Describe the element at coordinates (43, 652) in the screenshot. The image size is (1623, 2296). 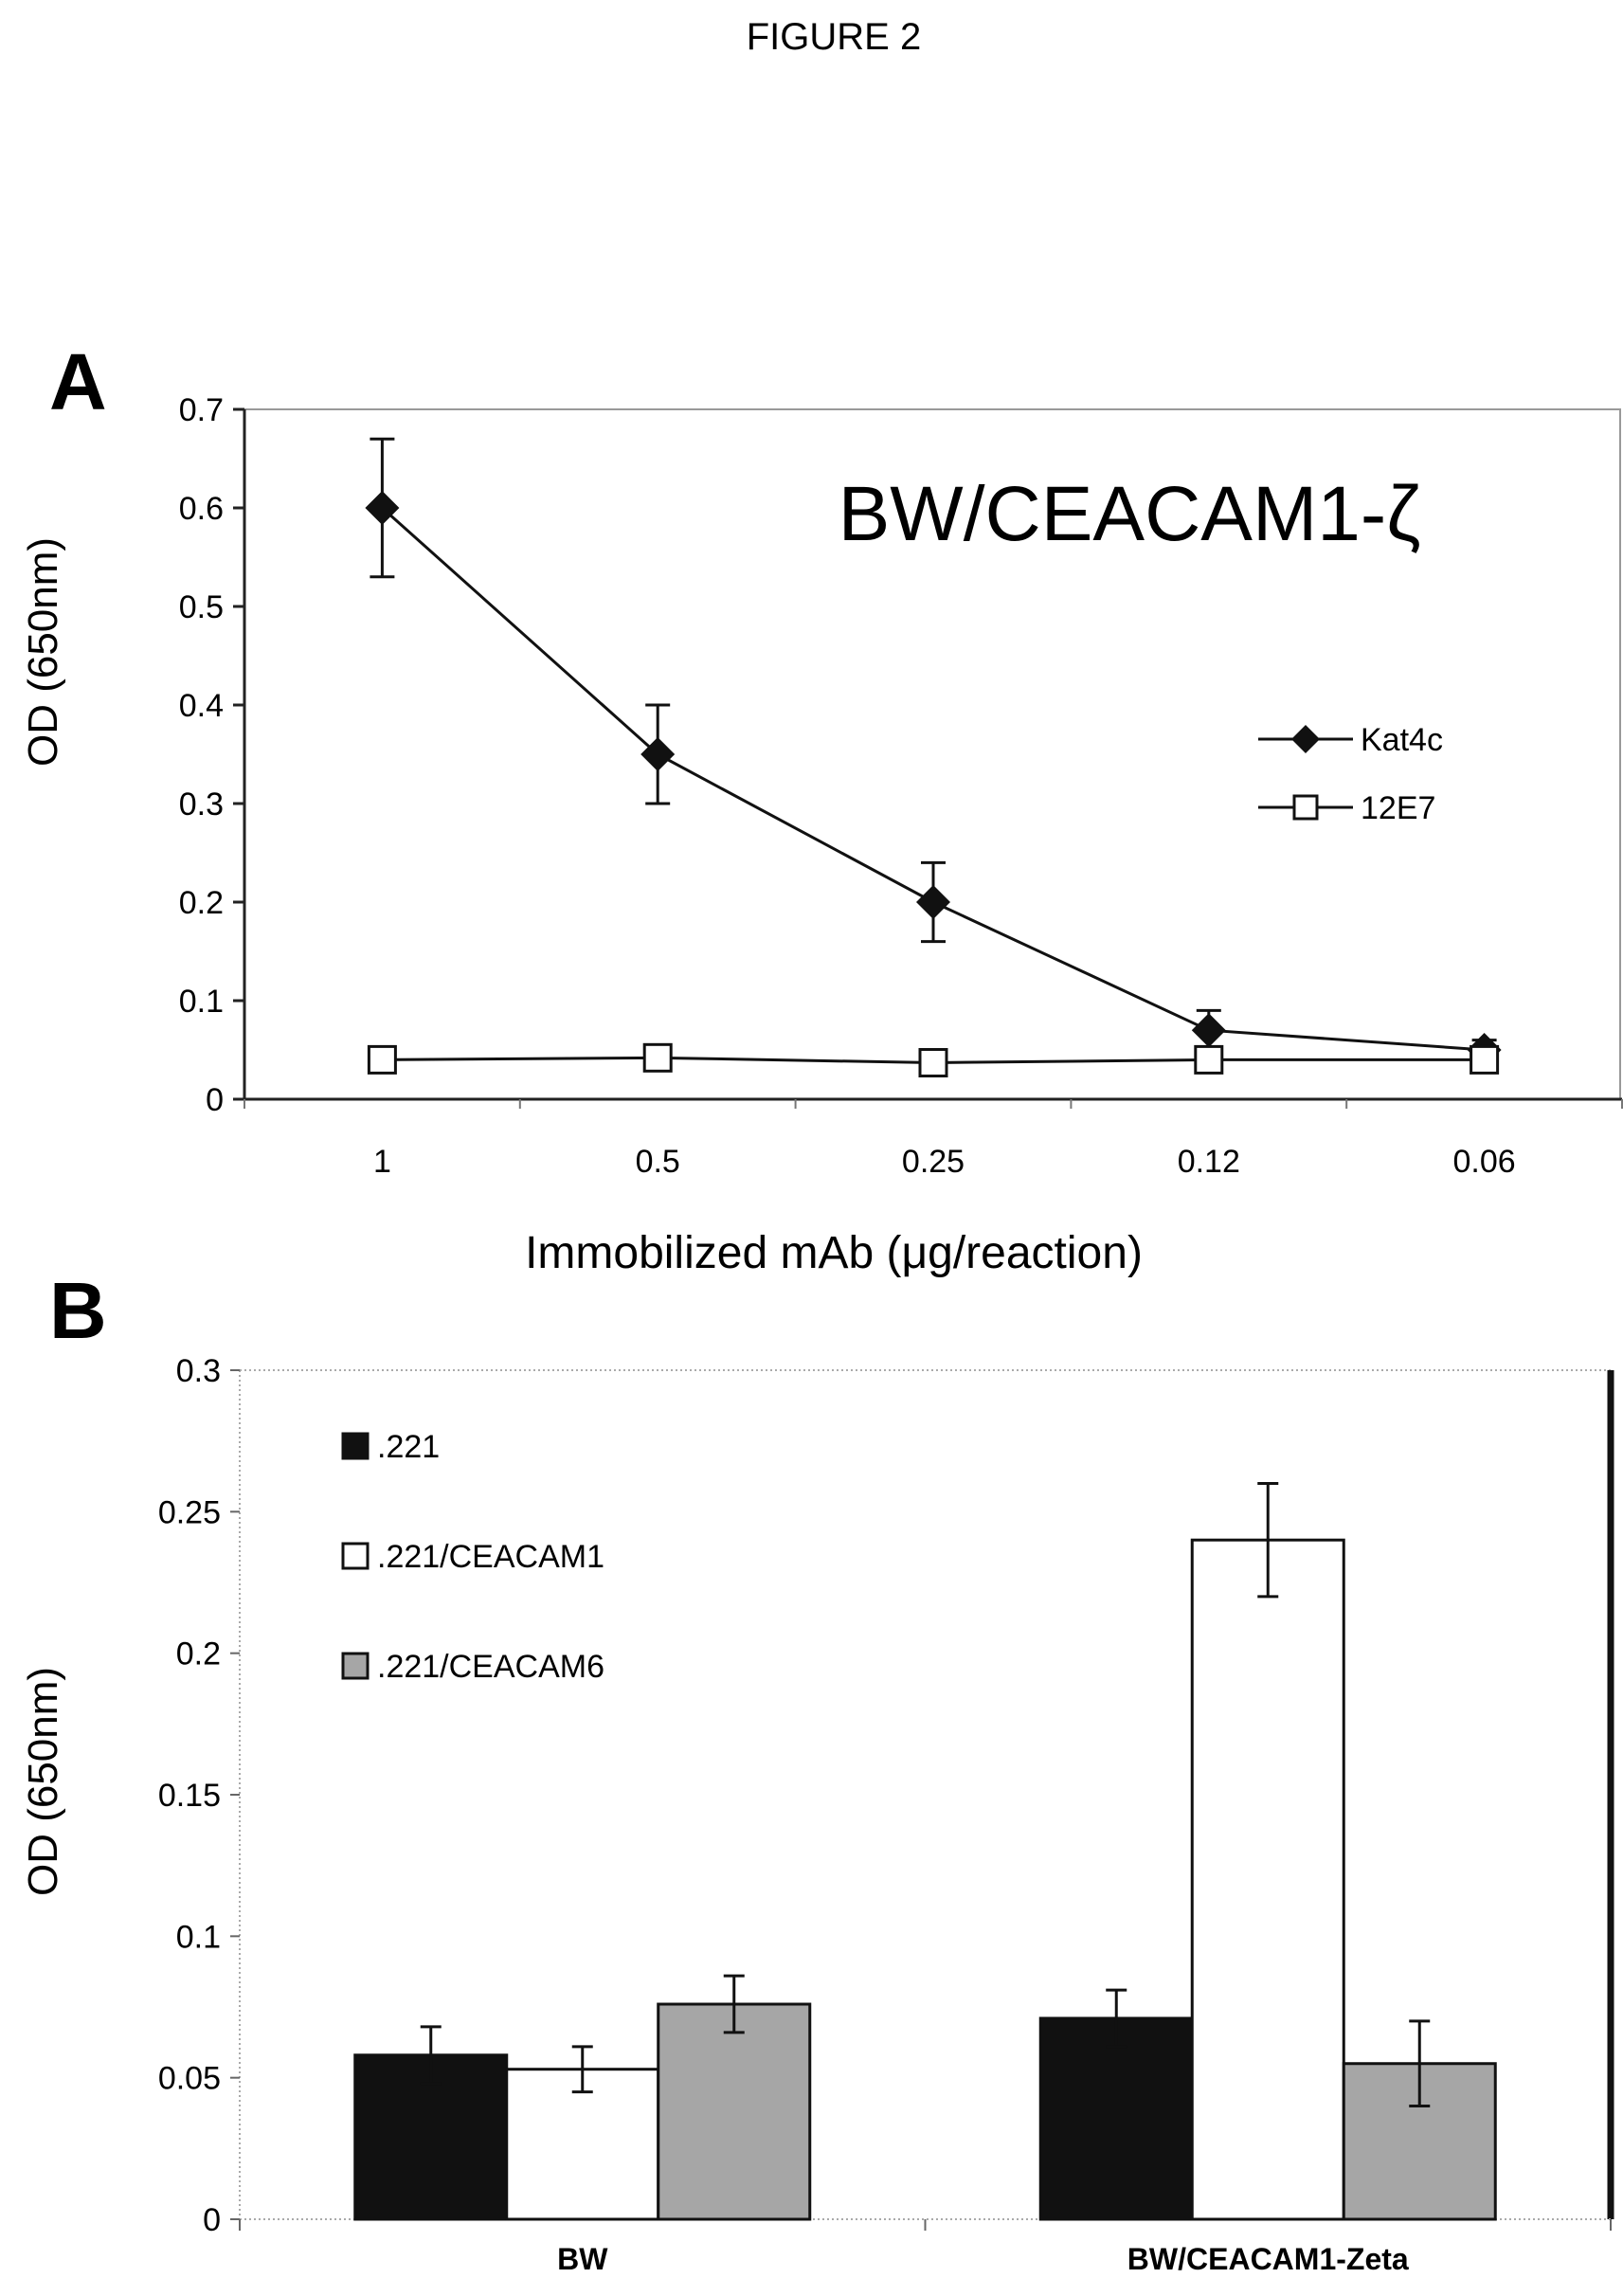
I see `panel-a-y-axis-label: OD (650nm)` at that location.